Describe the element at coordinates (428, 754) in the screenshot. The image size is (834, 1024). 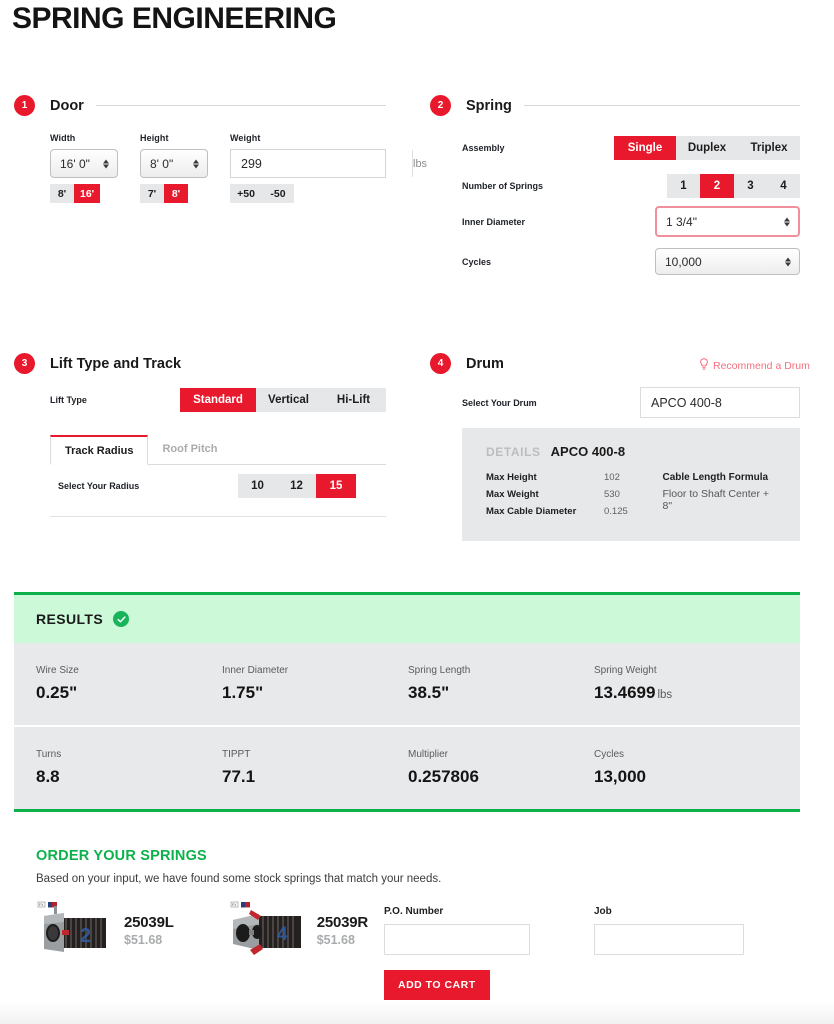
I see `result-key: Multiplier` at that location.